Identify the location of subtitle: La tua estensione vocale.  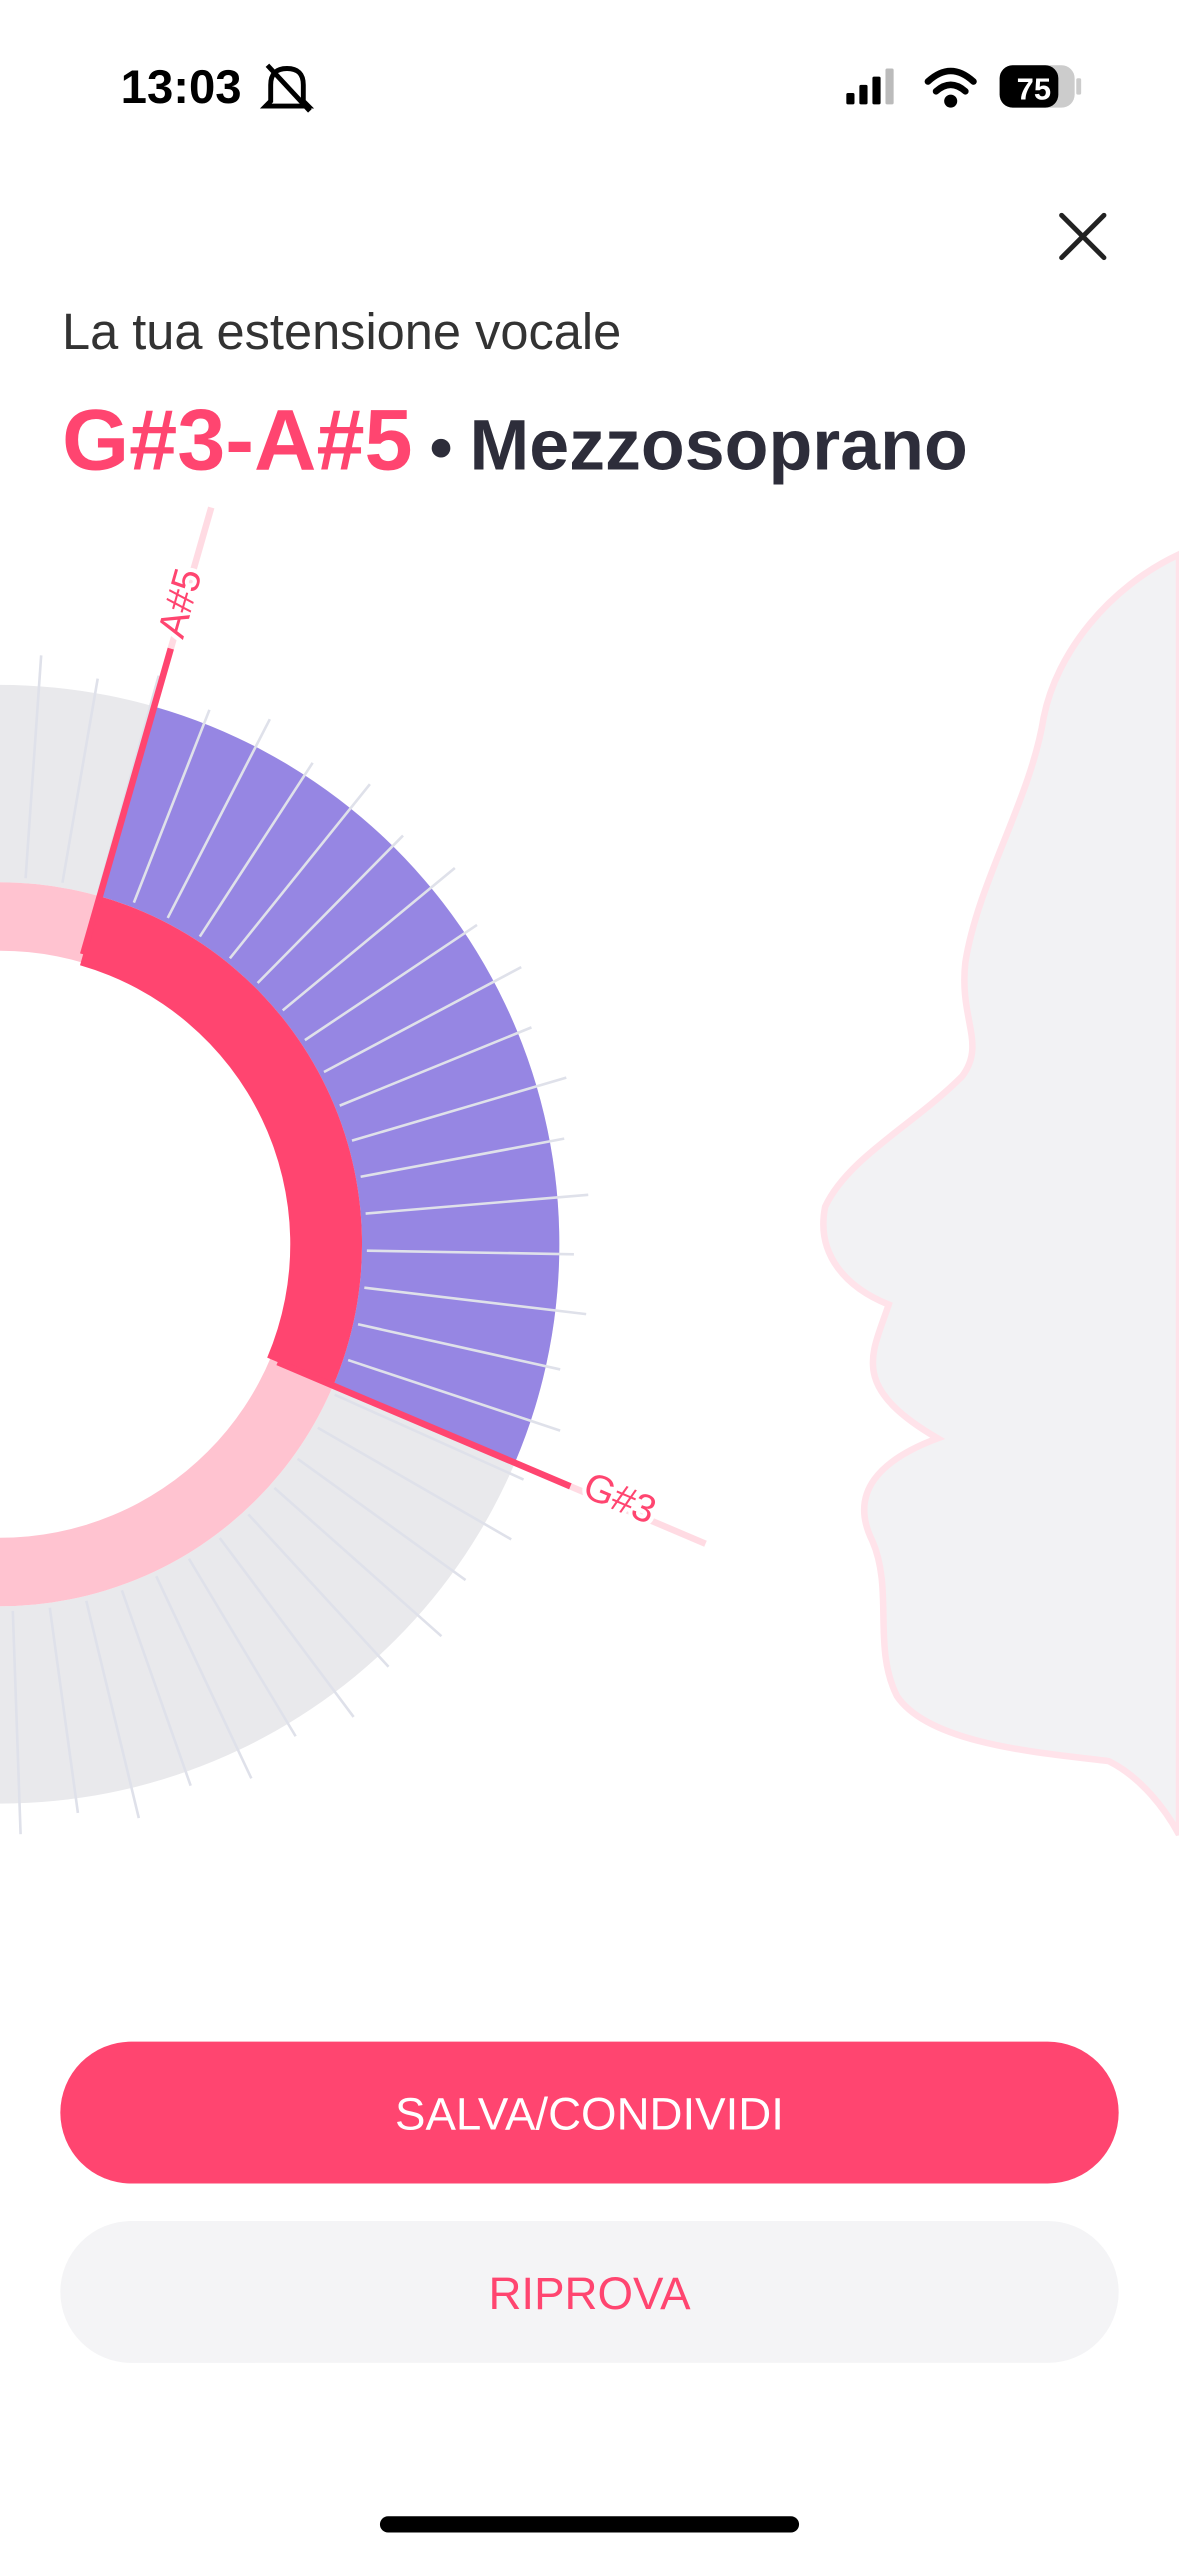
(341, 331).